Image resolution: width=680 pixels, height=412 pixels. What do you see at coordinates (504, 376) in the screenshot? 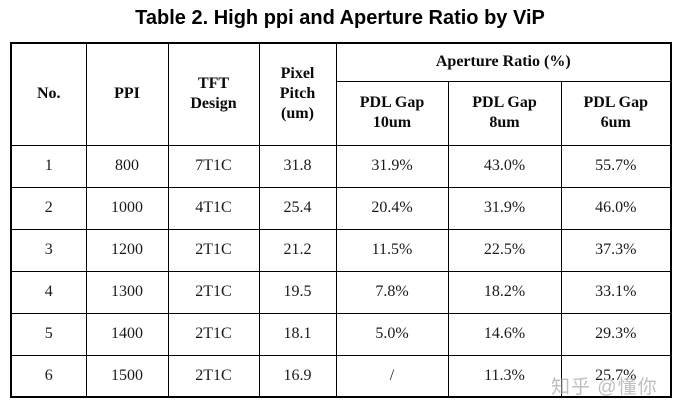
I see `cell-pdl-gap-8um: 11.3%` at bounding box center [504, 376].